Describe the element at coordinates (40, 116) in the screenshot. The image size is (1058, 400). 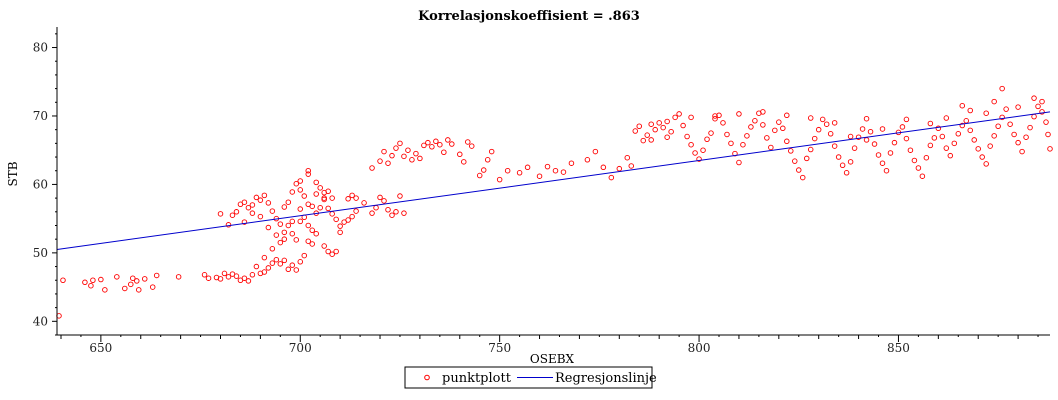
I see `y-tick-label: 70` at that location.